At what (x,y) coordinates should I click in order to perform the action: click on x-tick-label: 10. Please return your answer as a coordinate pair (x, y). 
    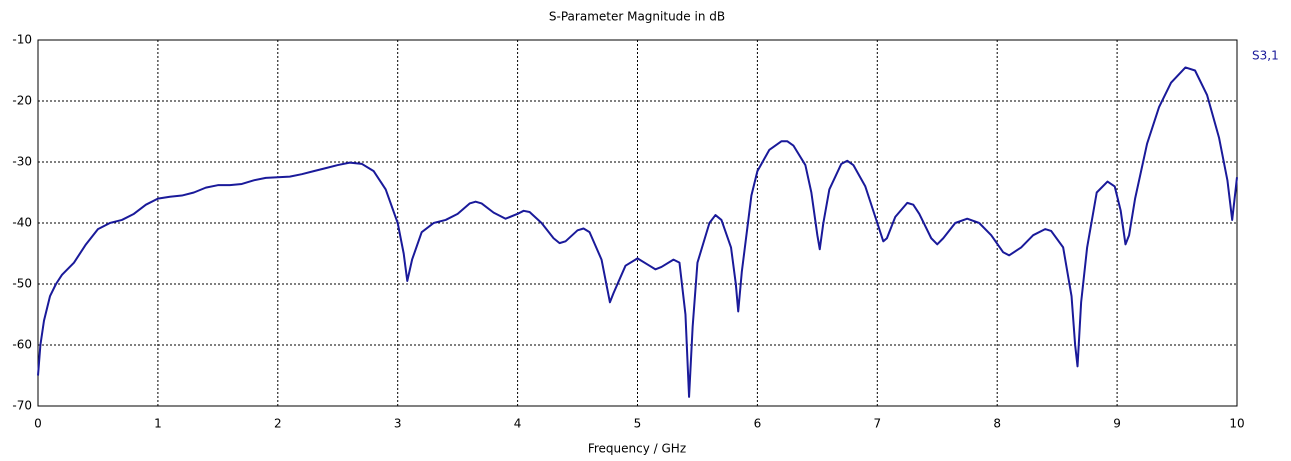
    Looking at the image, I should click on (1236, 424).